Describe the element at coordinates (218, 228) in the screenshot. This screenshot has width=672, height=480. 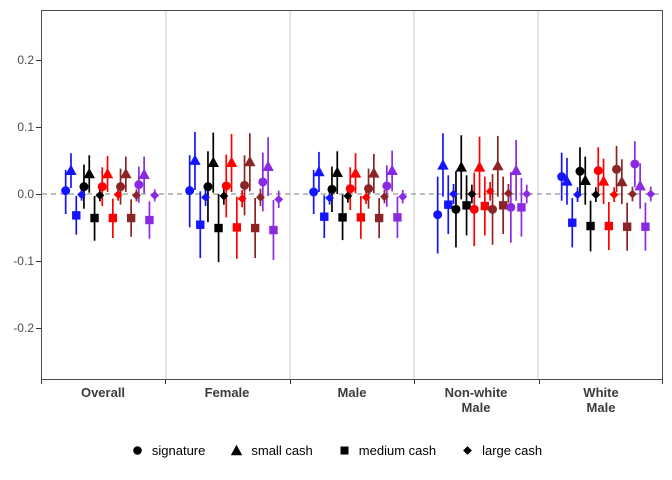
I see `point-Female-black-square` at that location.